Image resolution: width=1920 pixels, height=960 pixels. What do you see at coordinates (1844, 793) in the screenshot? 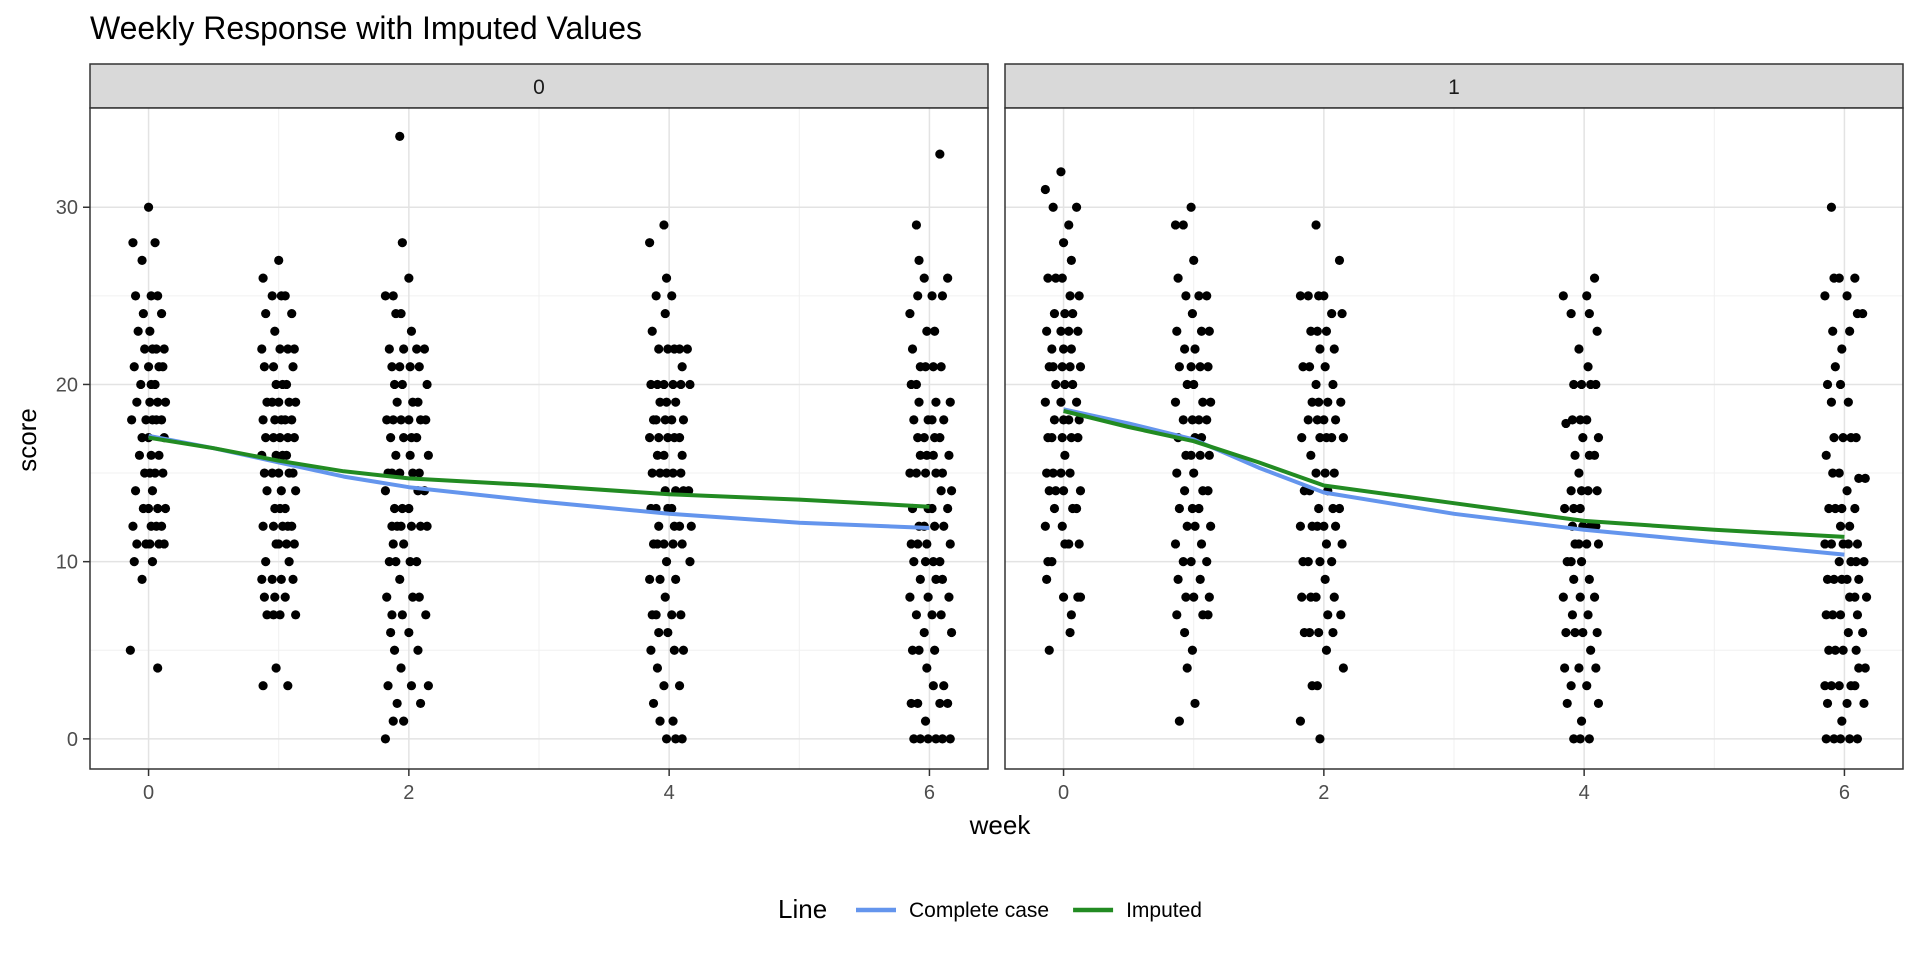
I see `x-tick-label: 6` at bounding box center [1844, 793].